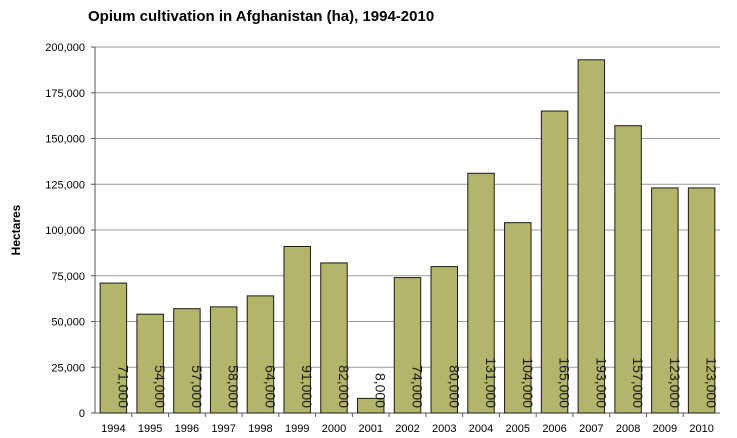  I want to click on data-label: 193,000, so click(601, 382).